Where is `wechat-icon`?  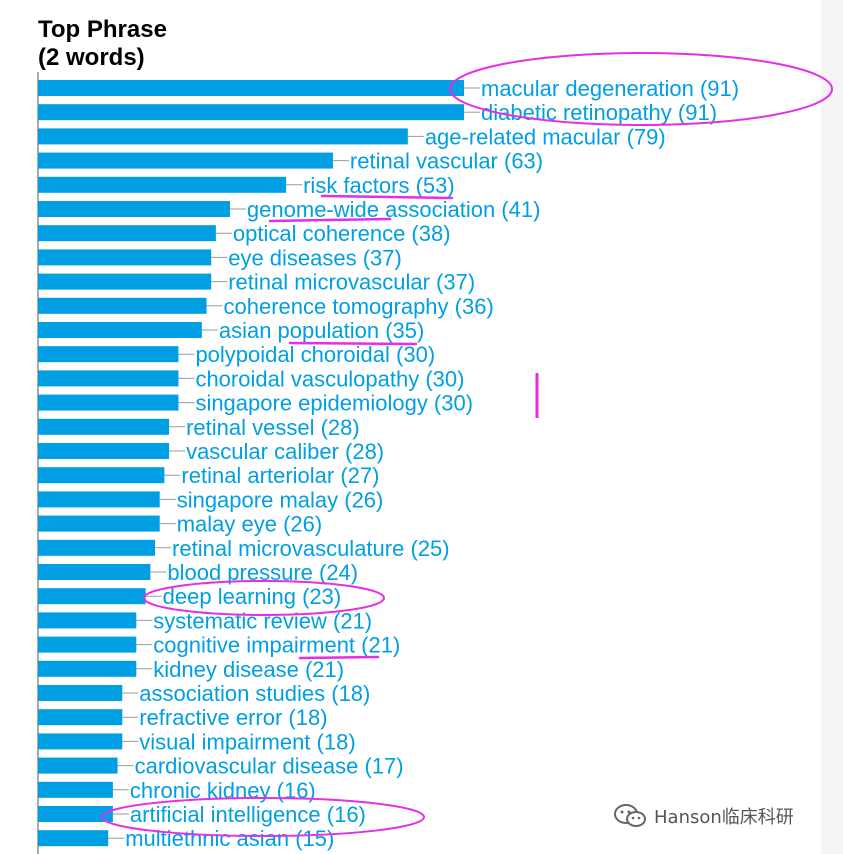
wechat-icon is located at coordinates (630, 815).